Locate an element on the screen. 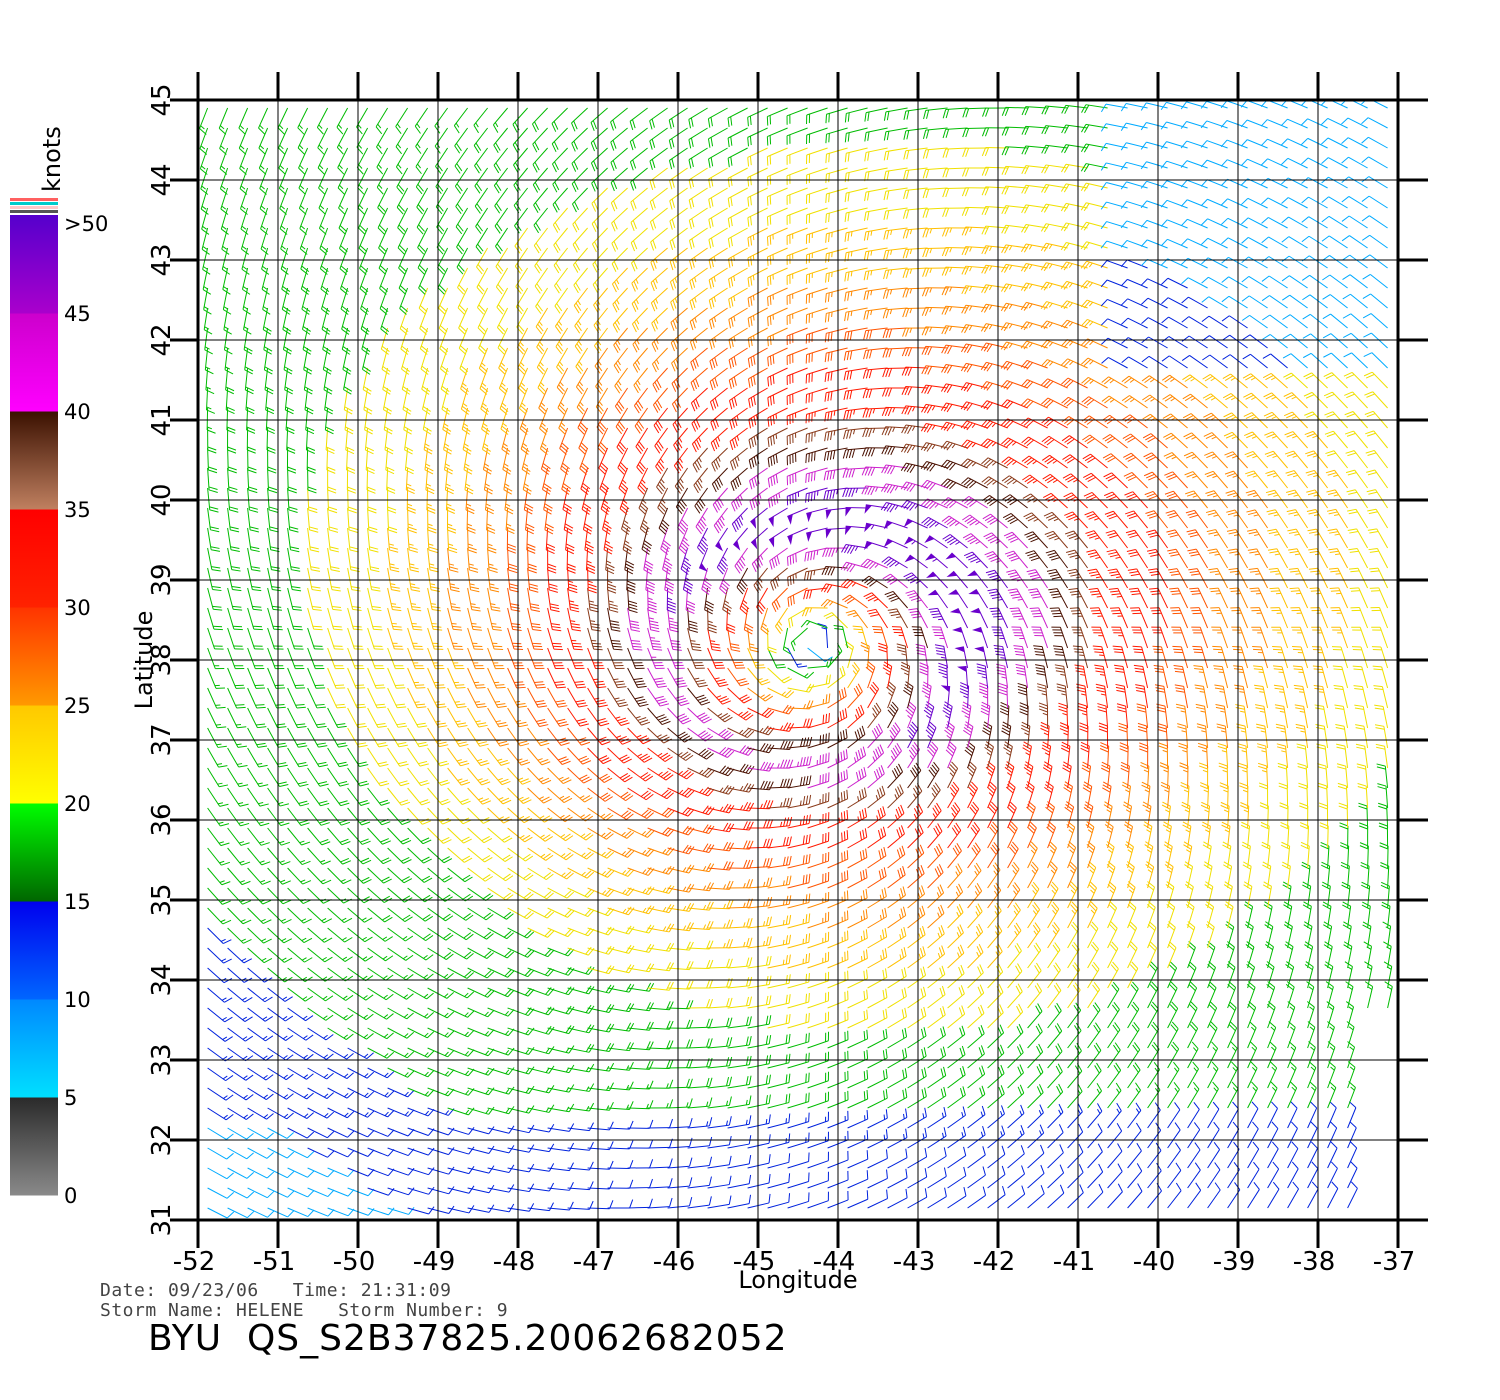 The width and height of the screenshot is (1500, 1400). colorbar-band is located at coordinates (34, 754).